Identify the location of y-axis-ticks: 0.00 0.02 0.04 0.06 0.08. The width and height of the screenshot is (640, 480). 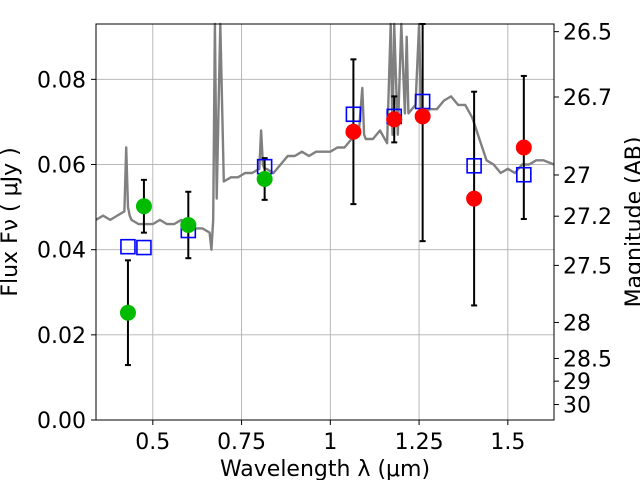
(66, 251).